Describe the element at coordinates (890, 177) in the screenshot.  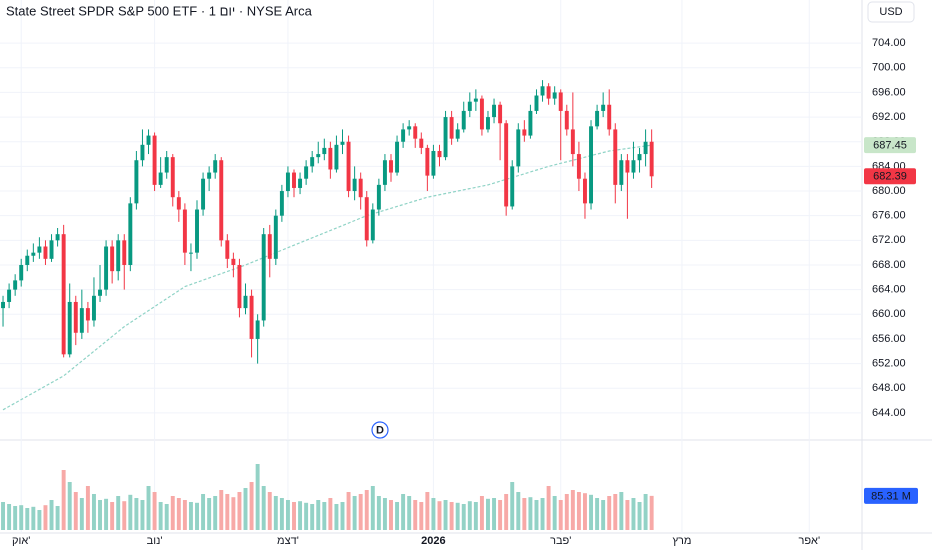
I see `price-label: 682.39` at that location.